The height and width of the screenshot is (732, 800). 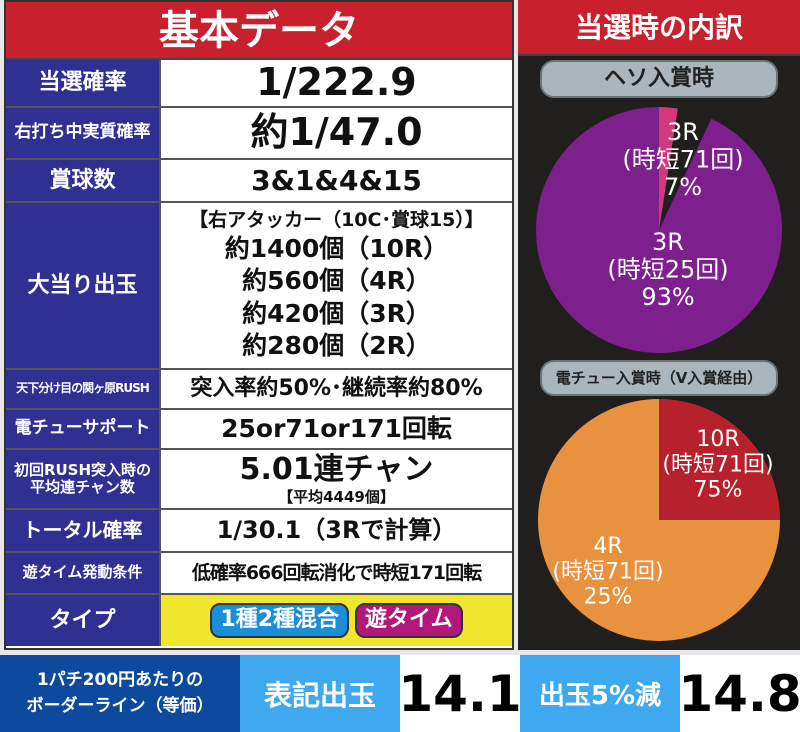 What do you see at coordinates (83, 479) in the screenshot?
I see `row-label: 初回RUSH突入時の平均連チャン数` at bounding box center [83, 479].